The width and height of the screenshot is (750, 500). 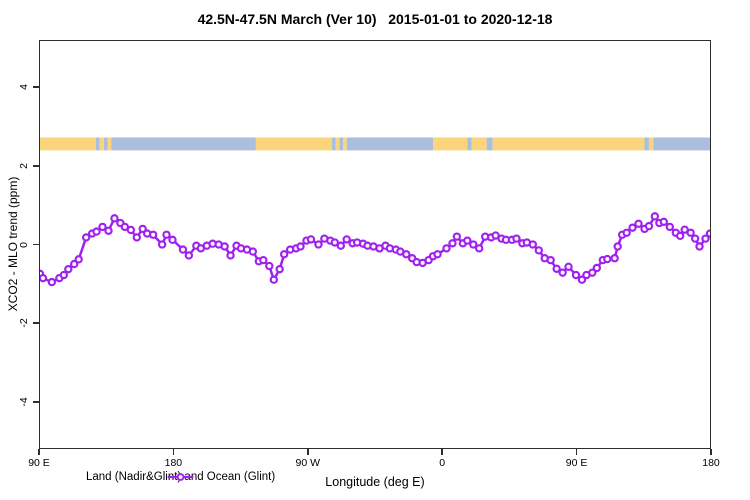 I want to click on legend-marker-icon, so click(x=180, y=477).